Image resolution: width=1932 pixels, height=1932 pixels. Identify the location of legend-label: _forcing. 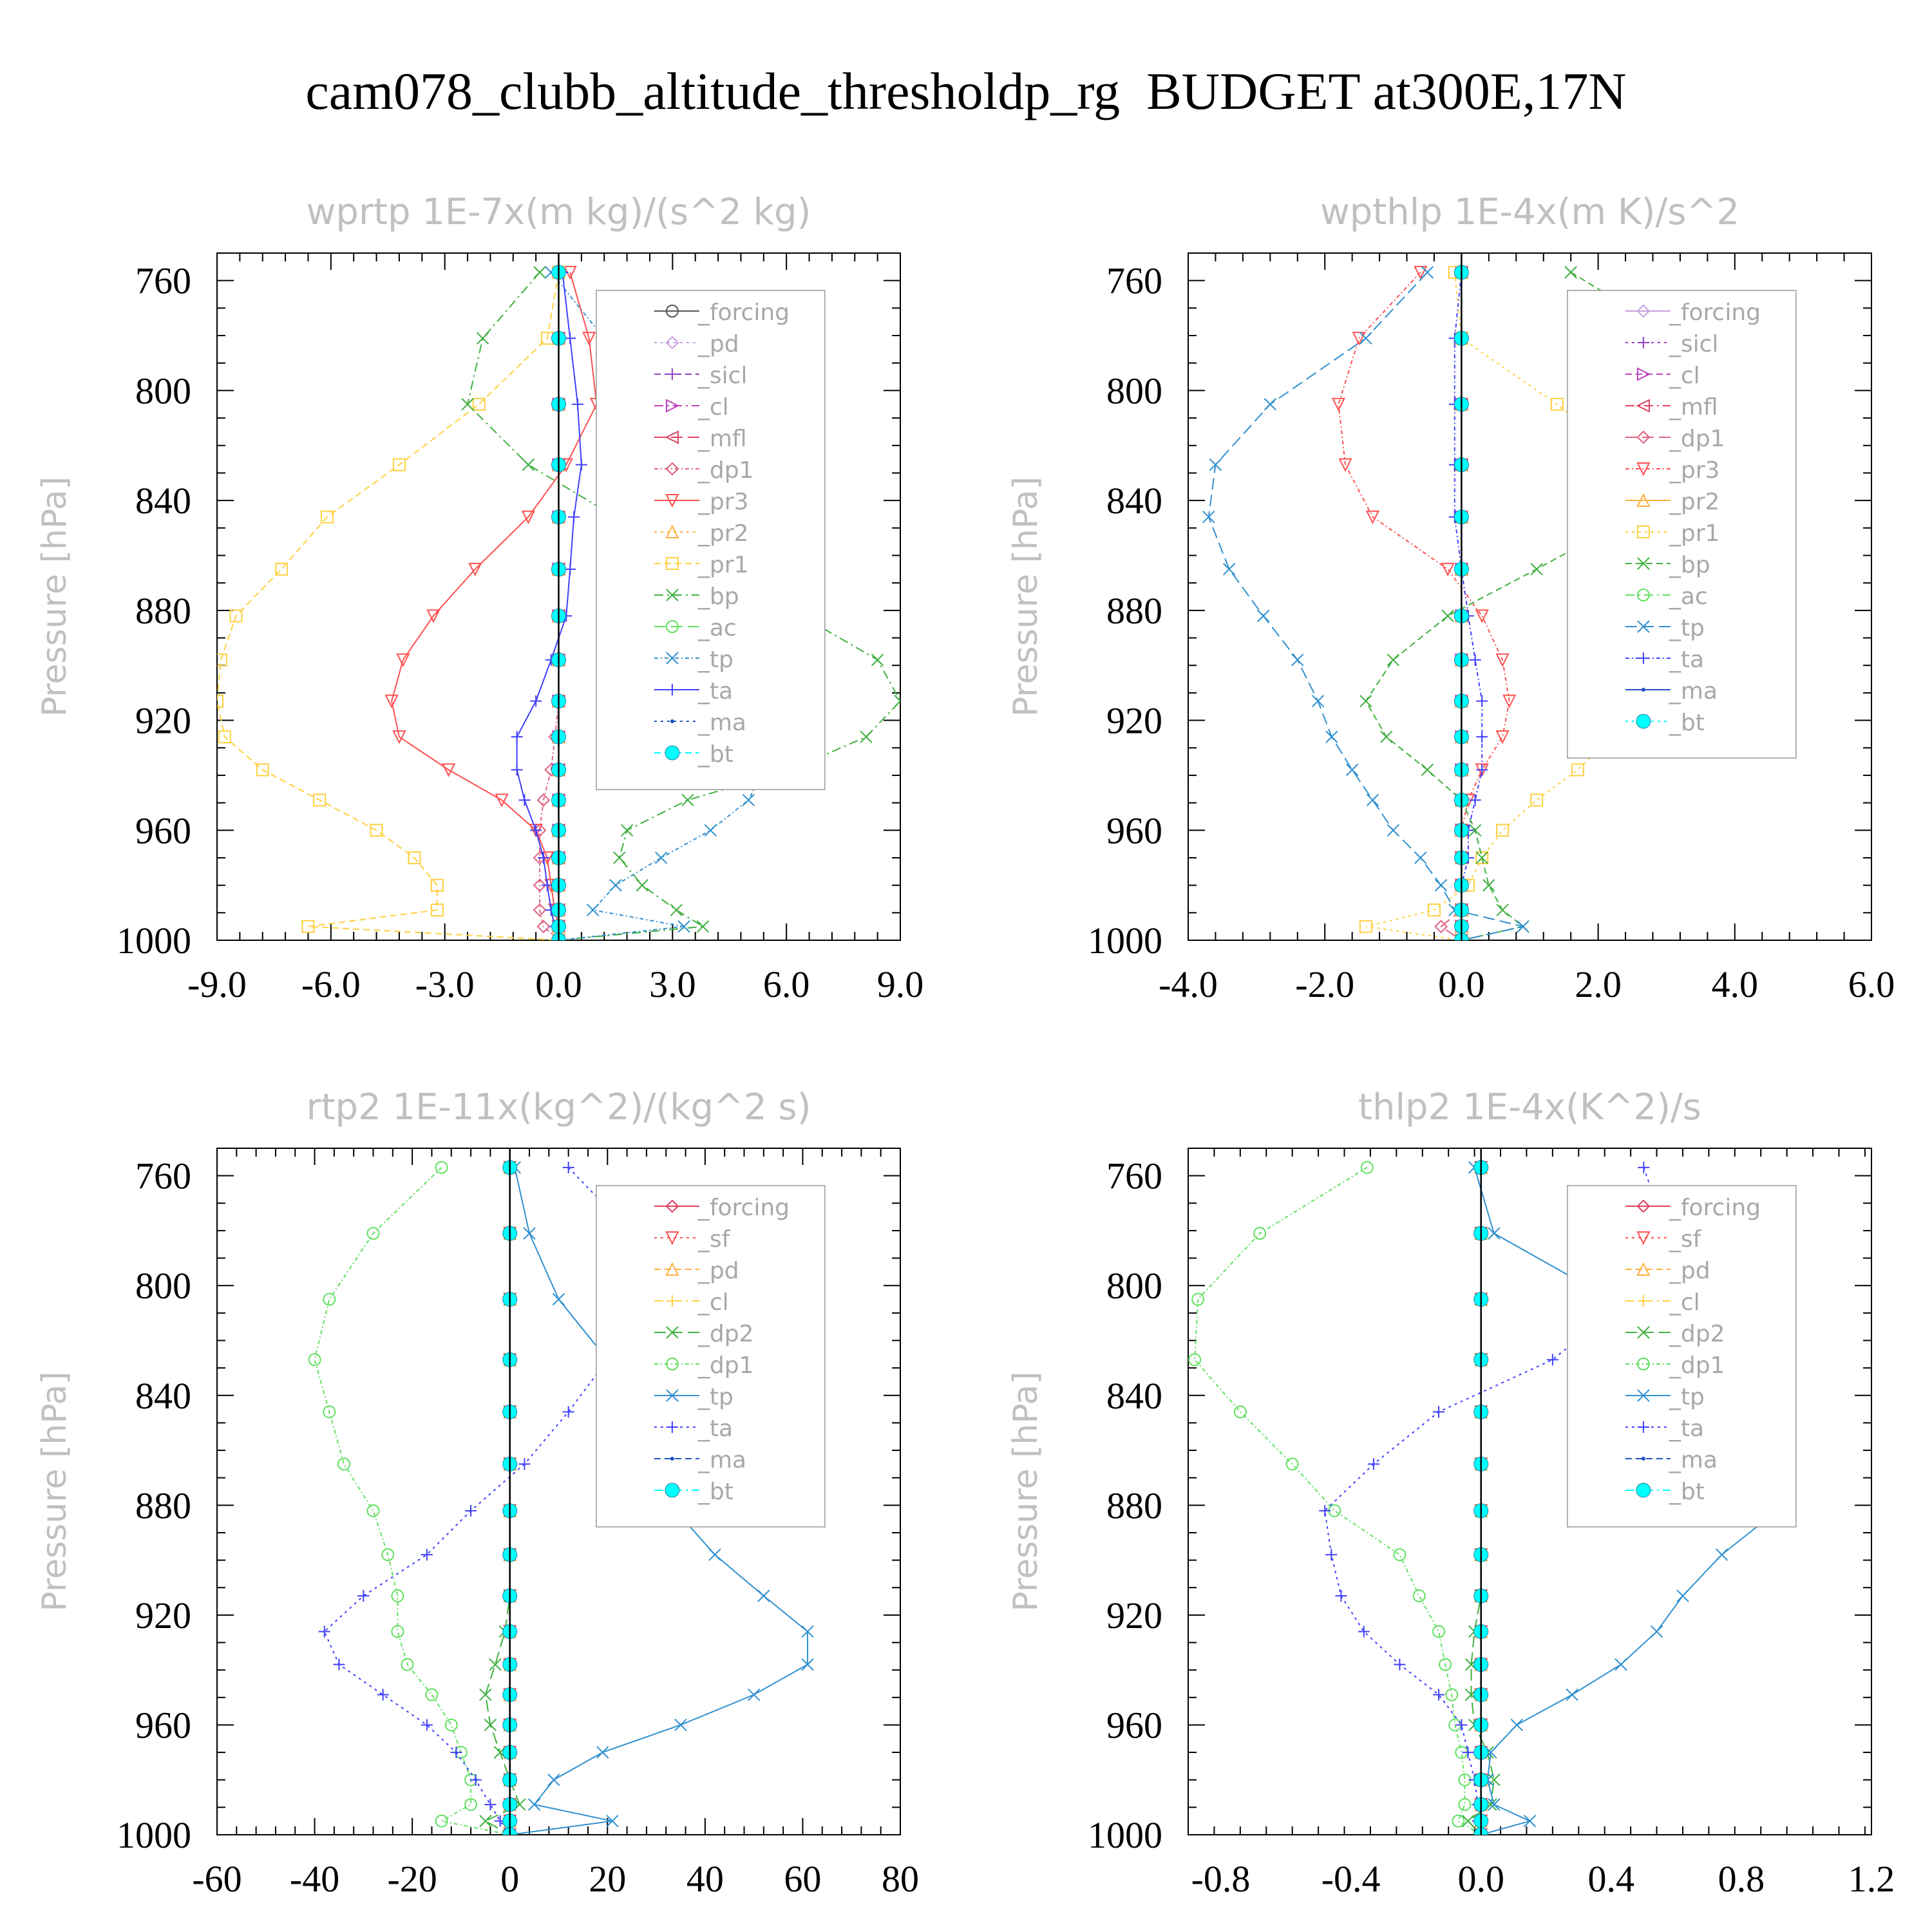
(744, 1208).